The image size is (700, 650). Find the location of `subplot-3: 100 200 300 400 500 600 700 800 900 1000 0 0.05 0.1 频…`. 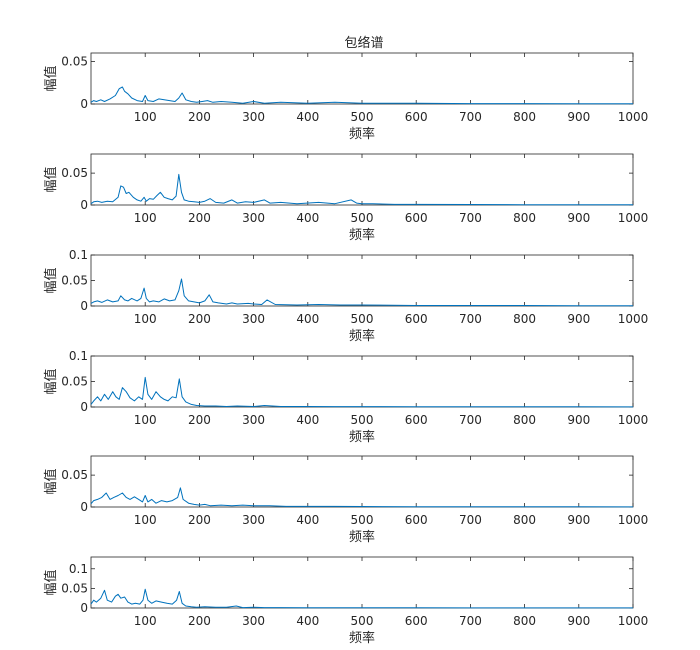

subplot-3: 100 200 300 400 500 600 700 800 900 1000 0 0.05 0.1 频… is located at coordinates (345, 296).